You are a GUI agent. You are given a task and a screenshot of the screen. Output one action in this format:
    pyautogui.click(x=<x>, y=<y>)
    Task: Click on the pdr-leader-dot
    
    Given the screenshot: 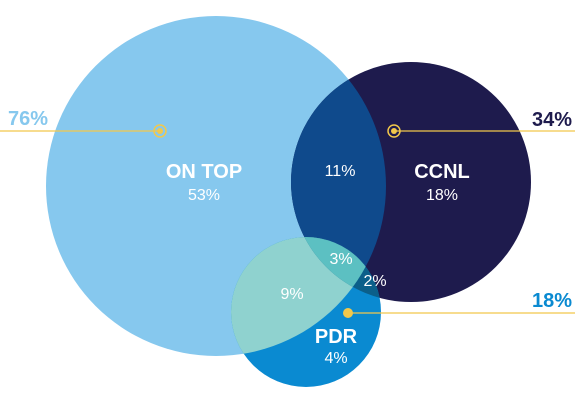 What is the action you would take?
    pyautogui.click(x=348, y=313)
    